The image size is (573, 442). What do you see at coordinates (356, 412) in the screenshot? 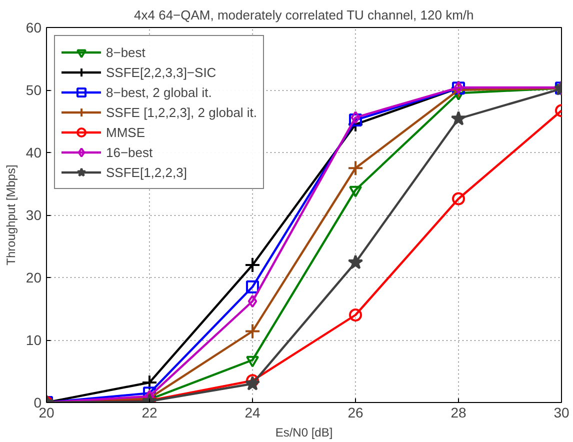
I see `x-tick-label: 26` at bounding box center [356, 412].